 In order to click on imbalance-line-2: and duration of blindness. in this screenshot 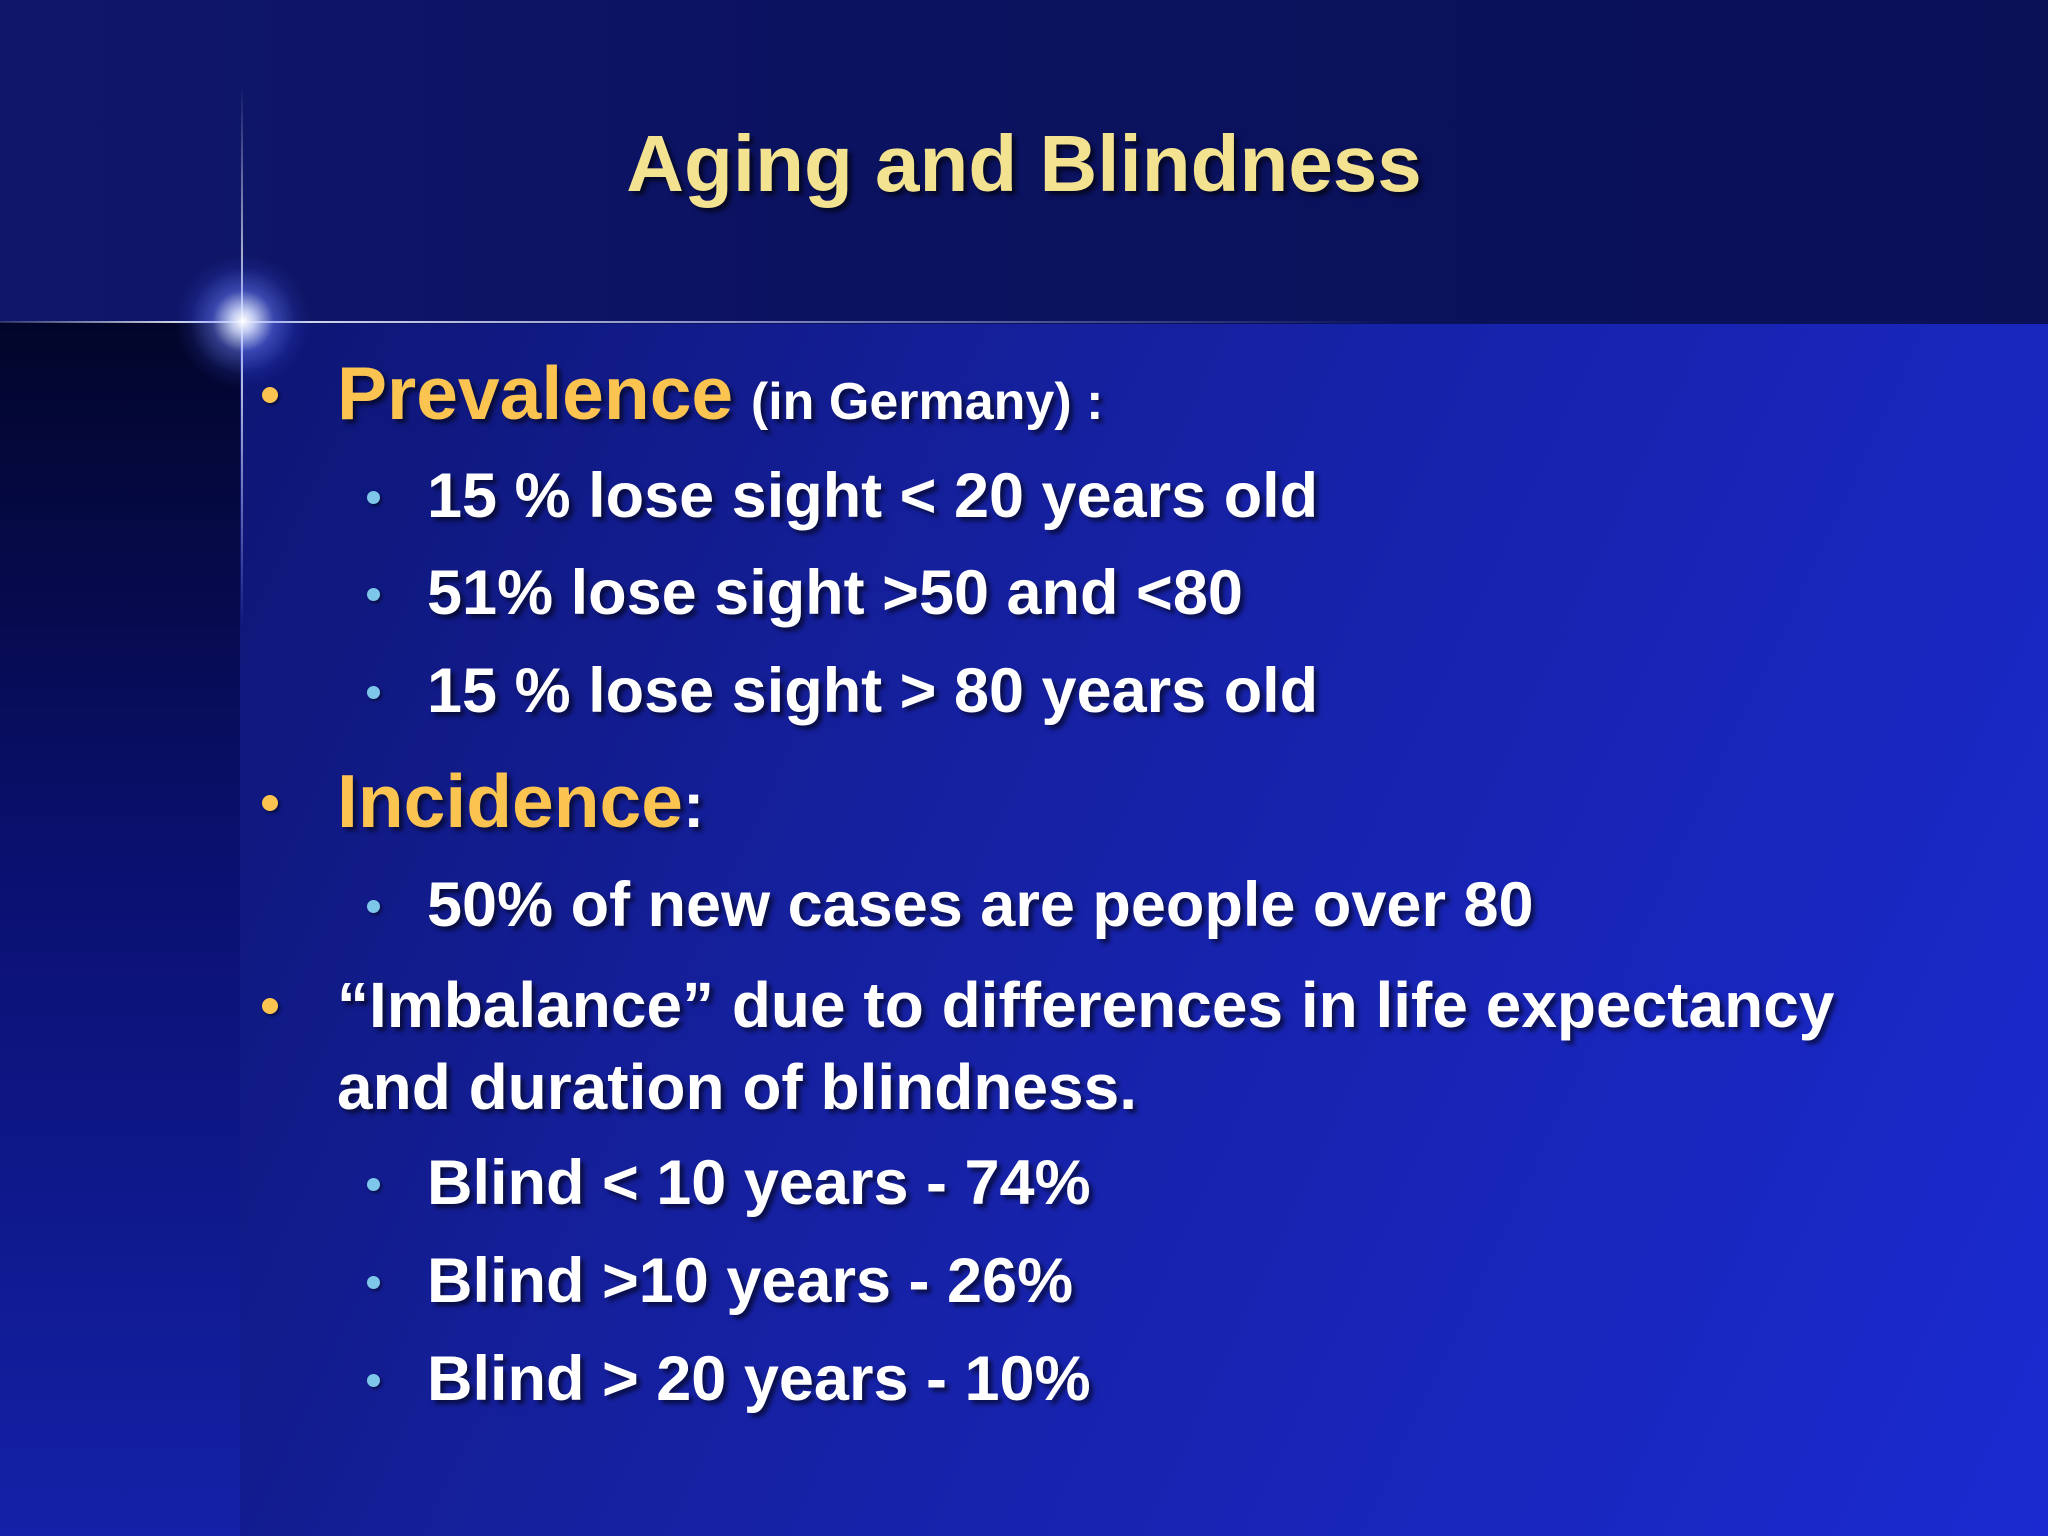, I will do `click(737, 1087)`.